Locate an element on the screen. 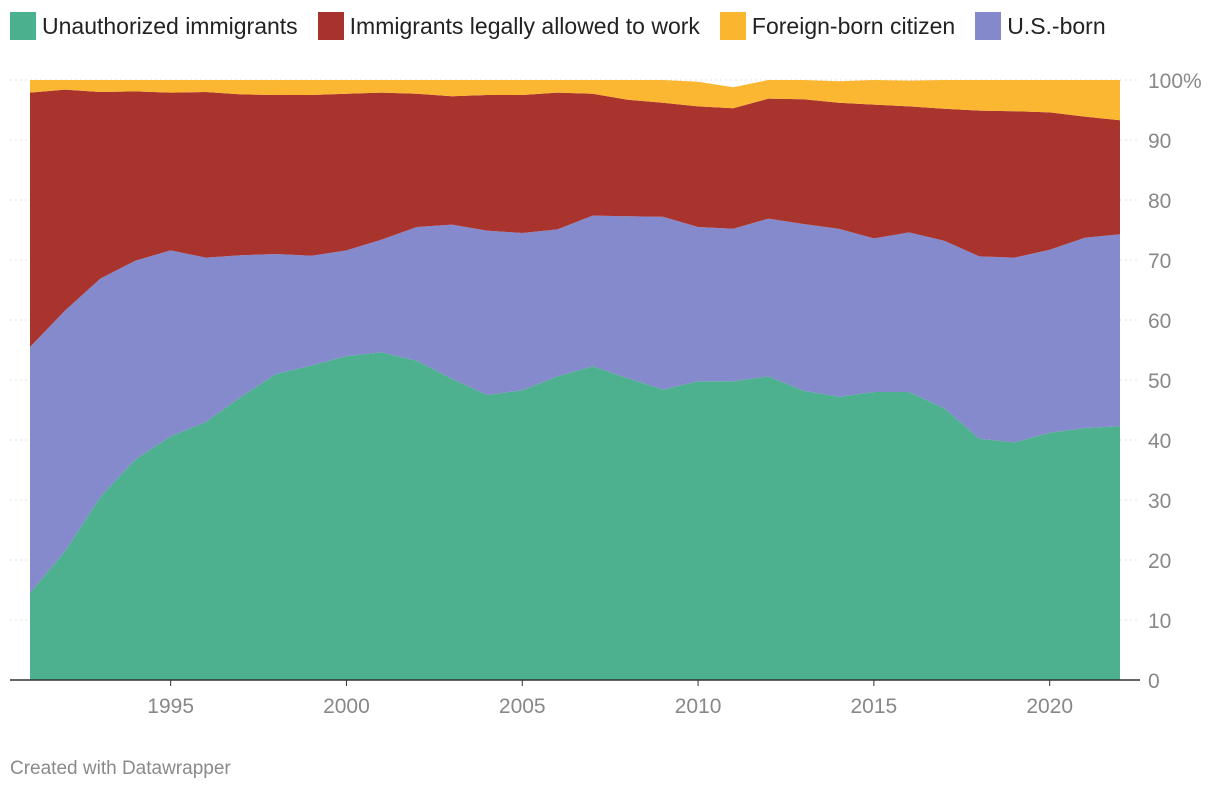 This screenshot has width=1220, height=796. legend-item-legal-work: Immigrants legally allowed to work is located at coordinates (508, 26).